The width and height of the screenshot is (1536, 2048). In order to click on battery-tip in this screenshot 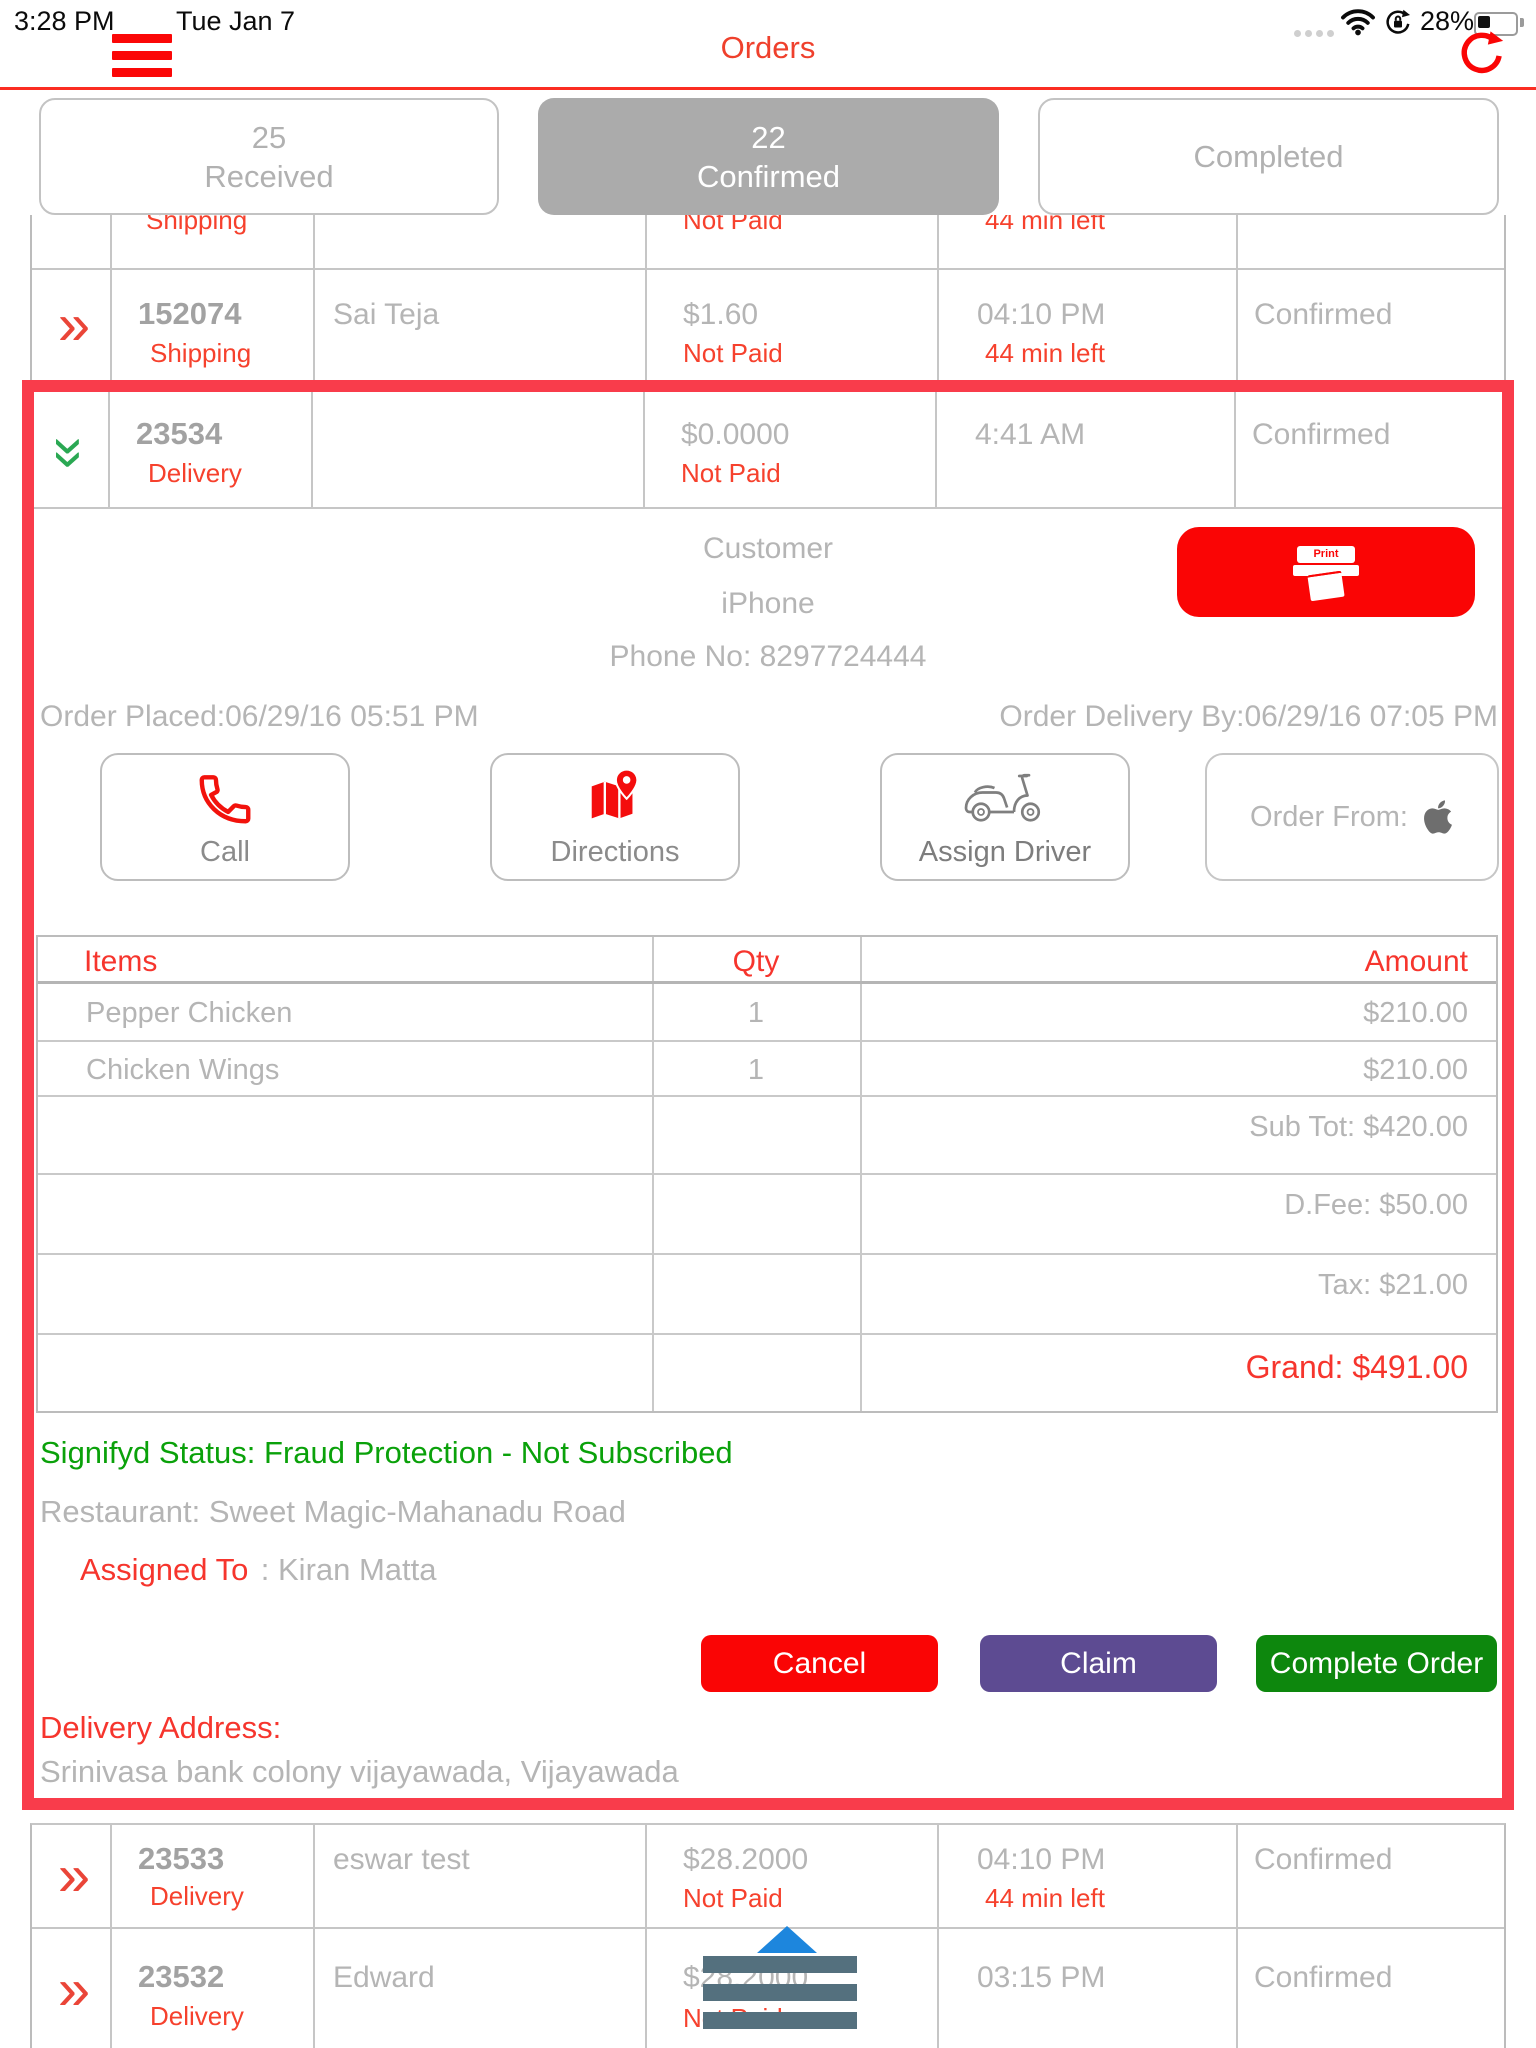, I will do `click(1522, 22)`.